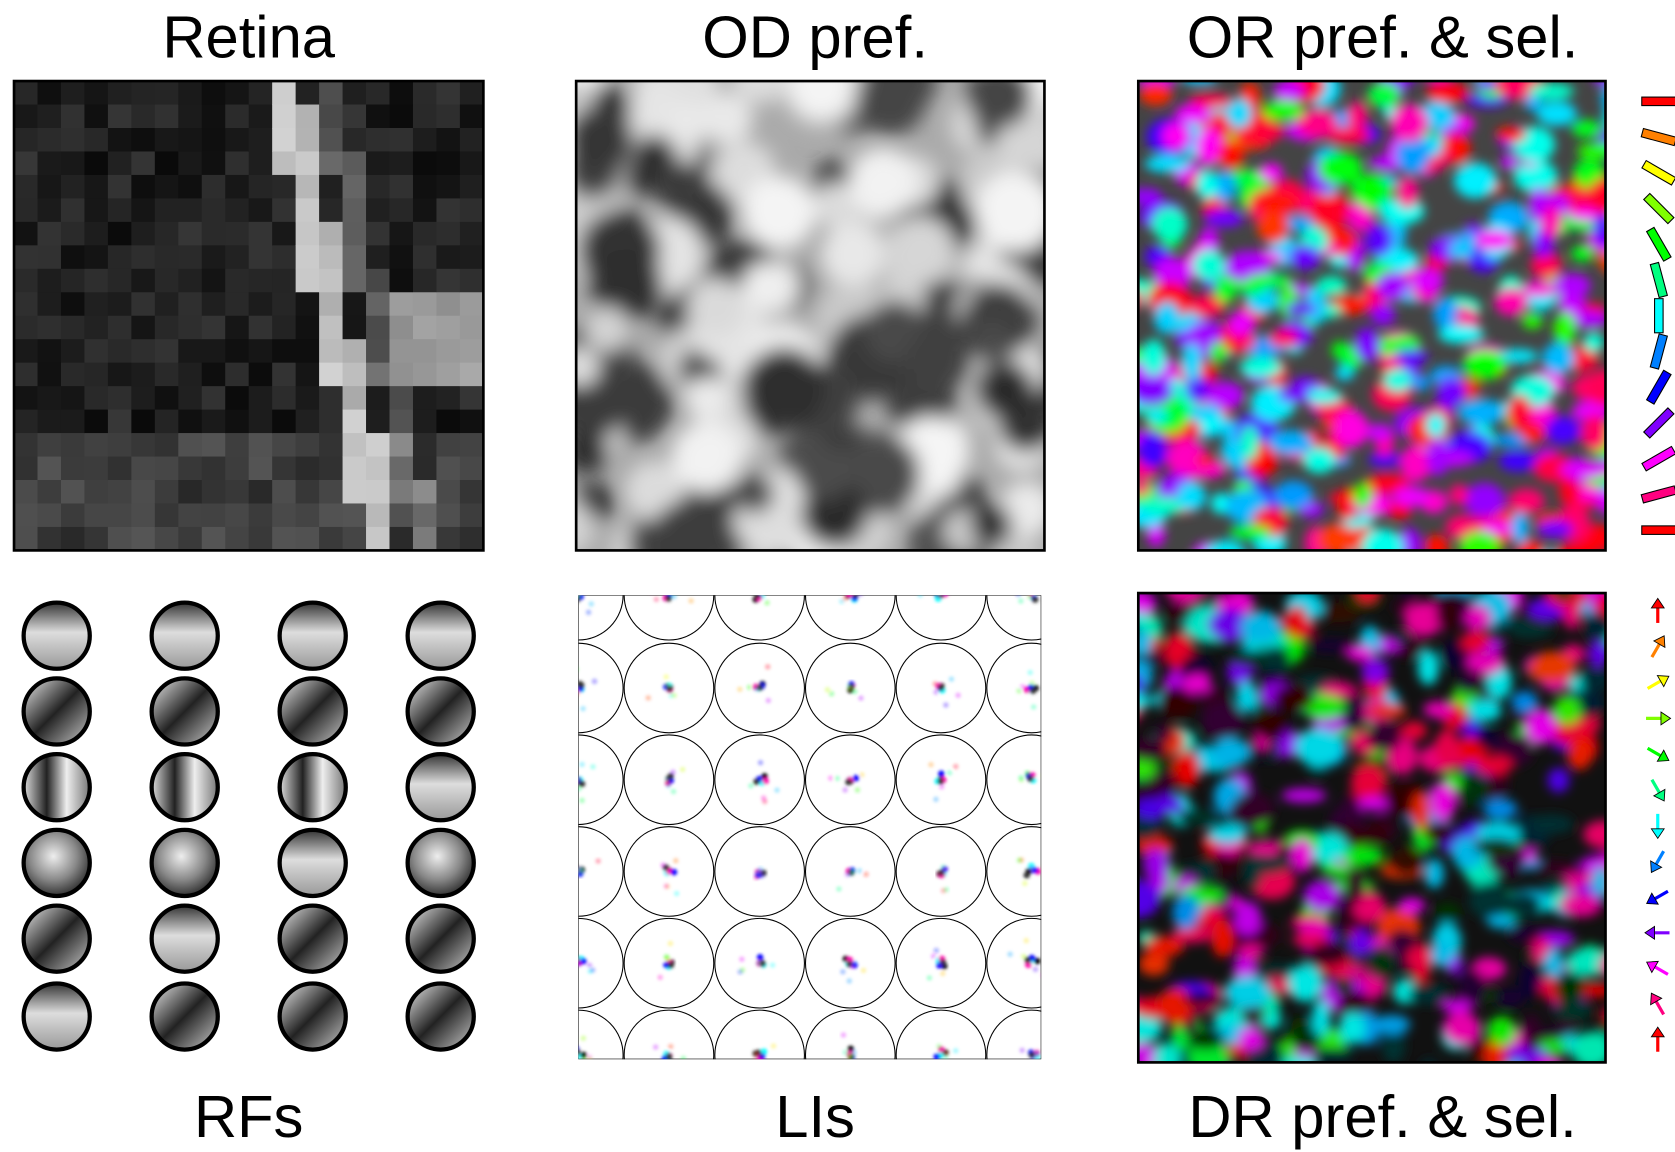 The height and width of the screenshot is (1152, 1675). What do you see at coordinates (1659, 351) in the screenshot?
I see `orientation-key` at bounding box center [1659, 351].